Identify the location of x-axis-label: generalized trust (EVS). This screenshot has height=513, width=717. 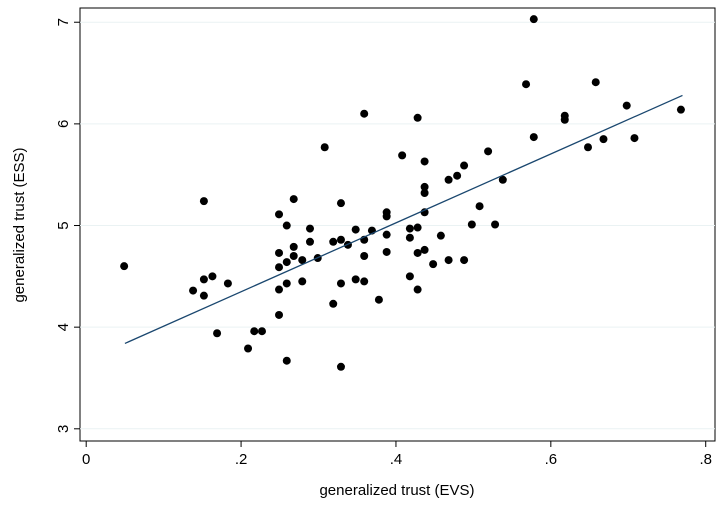
(396, 490).